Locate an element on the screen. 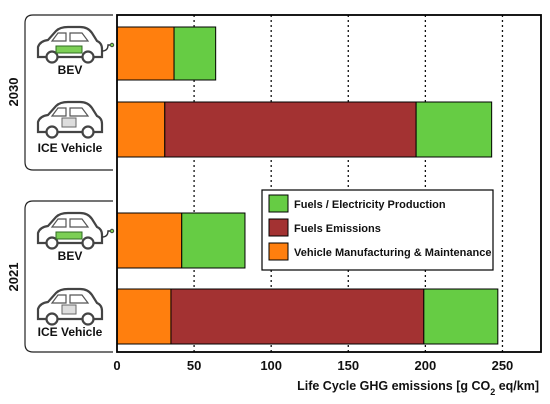 This screenshot has width=550, height=404. legend-box is located at coordinates (377, 230).